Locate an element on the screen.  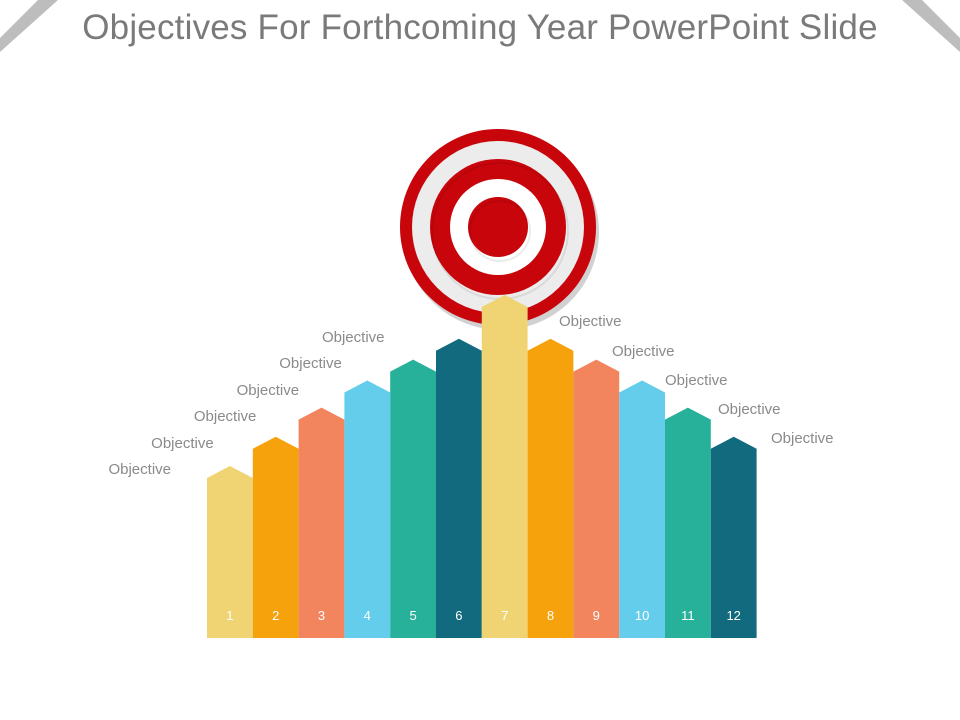
bar-number: 4 is located at coordinates (367, 615).